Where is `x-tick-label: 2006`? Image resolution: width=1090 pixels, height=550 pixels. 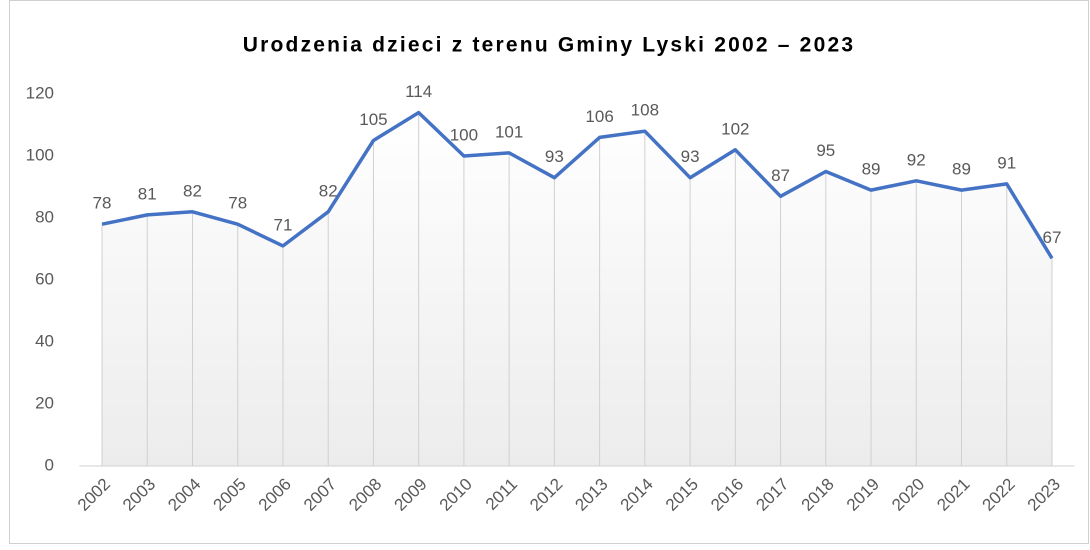
x-tick-label: 2006 is located at coordinates (275, 495).